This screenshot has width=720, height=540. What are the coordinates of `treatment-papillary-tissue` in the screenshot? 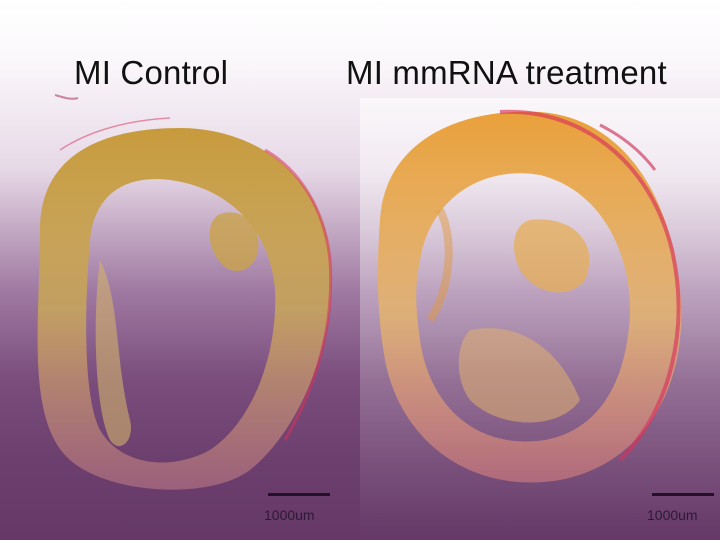 It's located at (552, 256).